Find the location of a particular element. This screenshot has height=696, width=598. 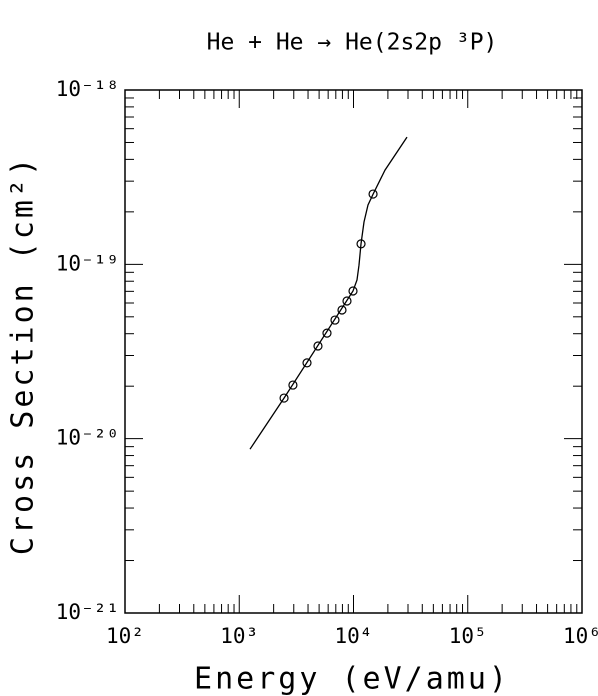

y-tick-label: 10⁻²¹ is located at coordinates (87, 612).